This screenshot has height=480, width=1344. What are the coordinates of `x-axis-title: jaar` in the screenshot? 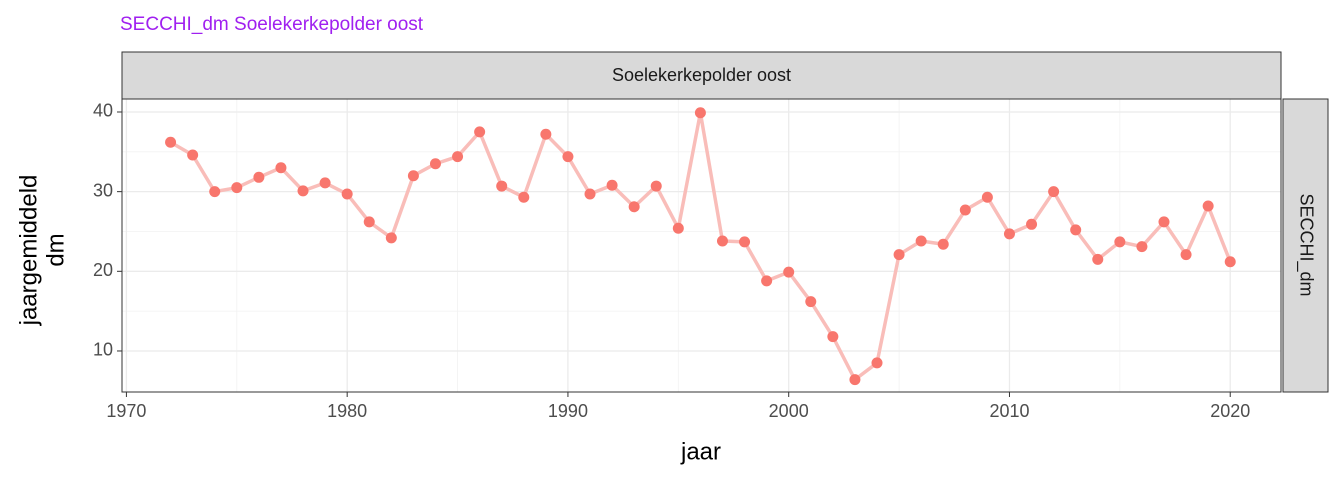 It's located at (700, 451).